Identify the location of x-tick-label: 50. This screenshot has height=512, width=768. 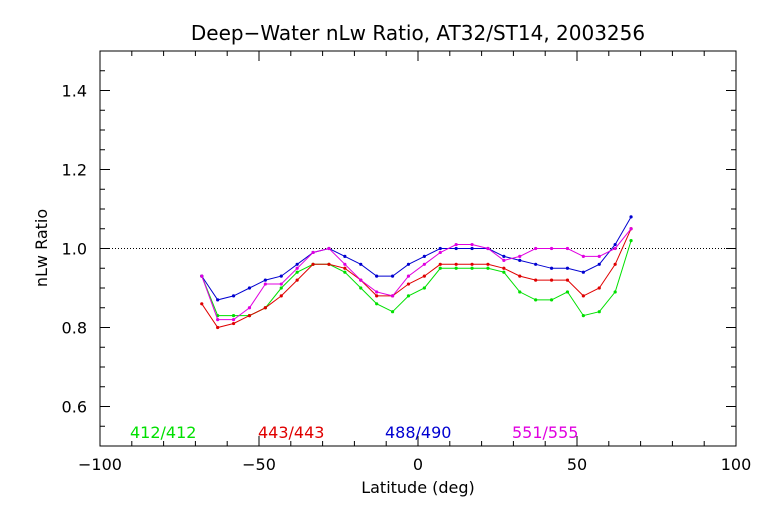
(577, 464).